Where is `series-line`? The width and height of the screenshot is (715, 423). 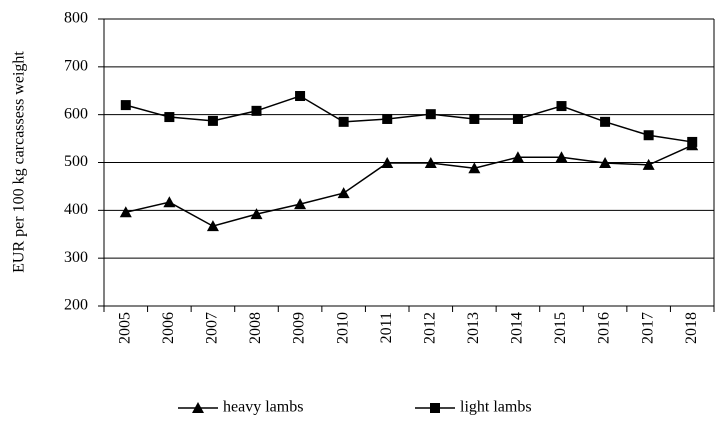
series-line is located at coordinates (409, 119).